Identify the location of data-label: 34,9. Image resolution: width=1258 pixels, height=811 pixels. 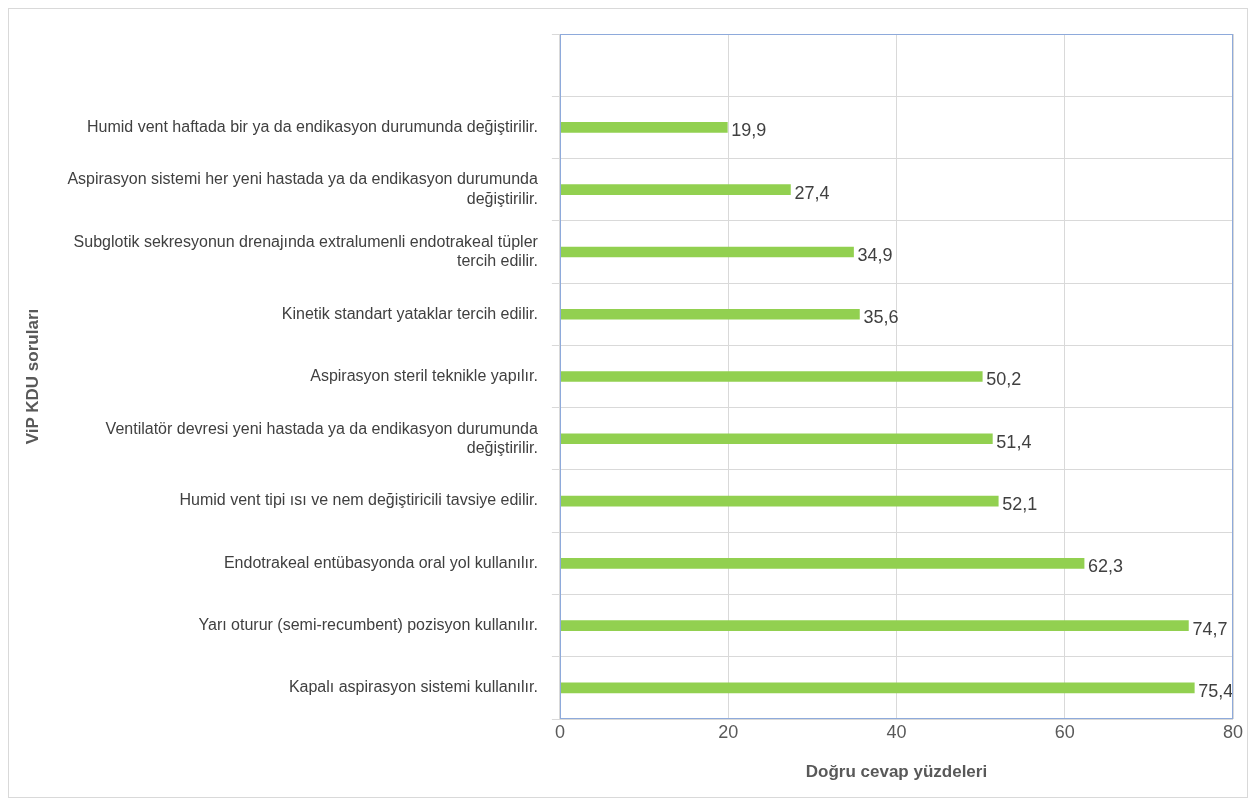
(875, 254).